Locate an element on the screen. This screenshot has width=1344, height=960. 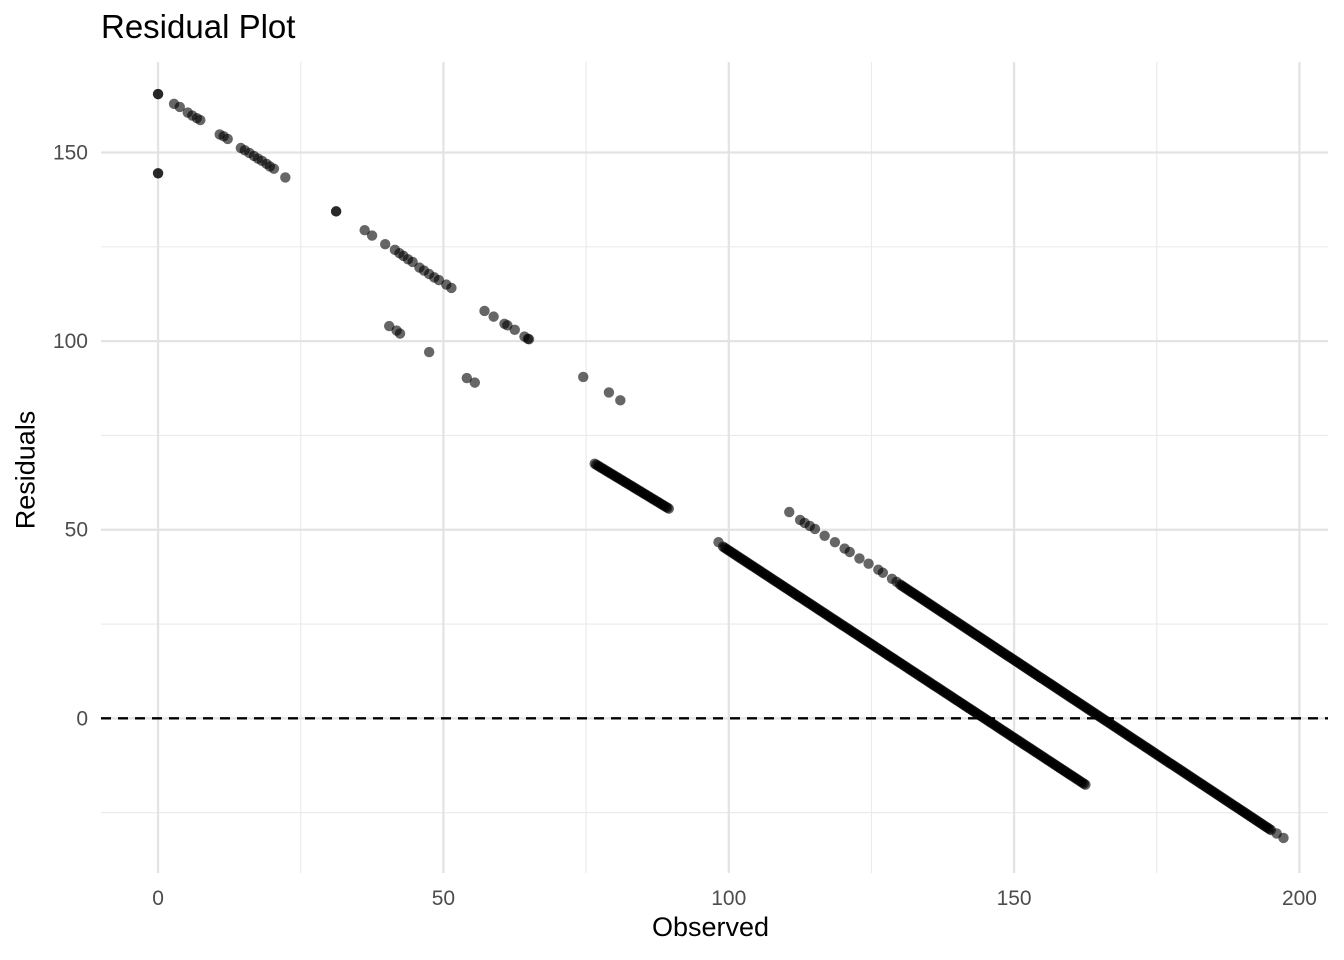
x-tick-label: 100 is located at coordinates (728, 898).